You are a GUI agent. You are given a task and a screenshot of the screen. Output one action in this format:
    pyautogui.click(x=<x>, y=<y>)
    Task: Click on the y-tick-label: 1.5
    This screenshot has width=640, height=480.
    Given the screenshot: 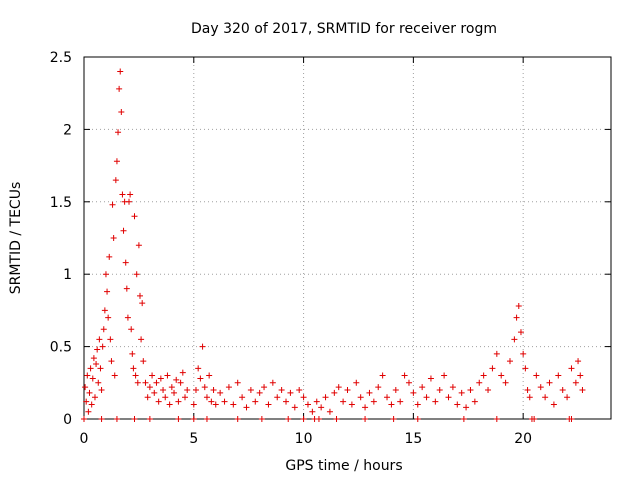 What is the action you would take?
    pyautogui.click(x=61, y=203)
    